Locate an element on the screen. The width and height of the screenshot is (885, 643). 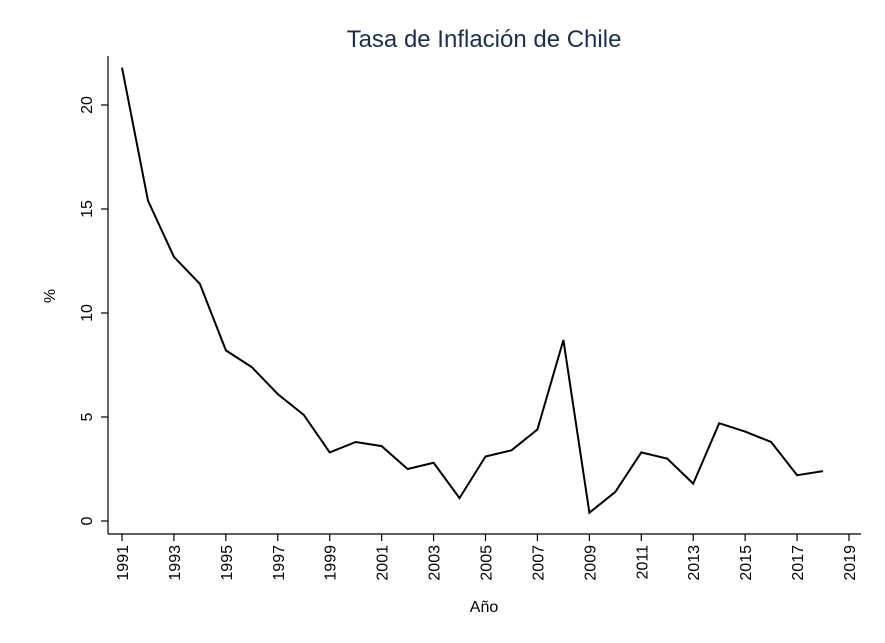
x-tick-label: 1999 is located at coordinates (331, 563).